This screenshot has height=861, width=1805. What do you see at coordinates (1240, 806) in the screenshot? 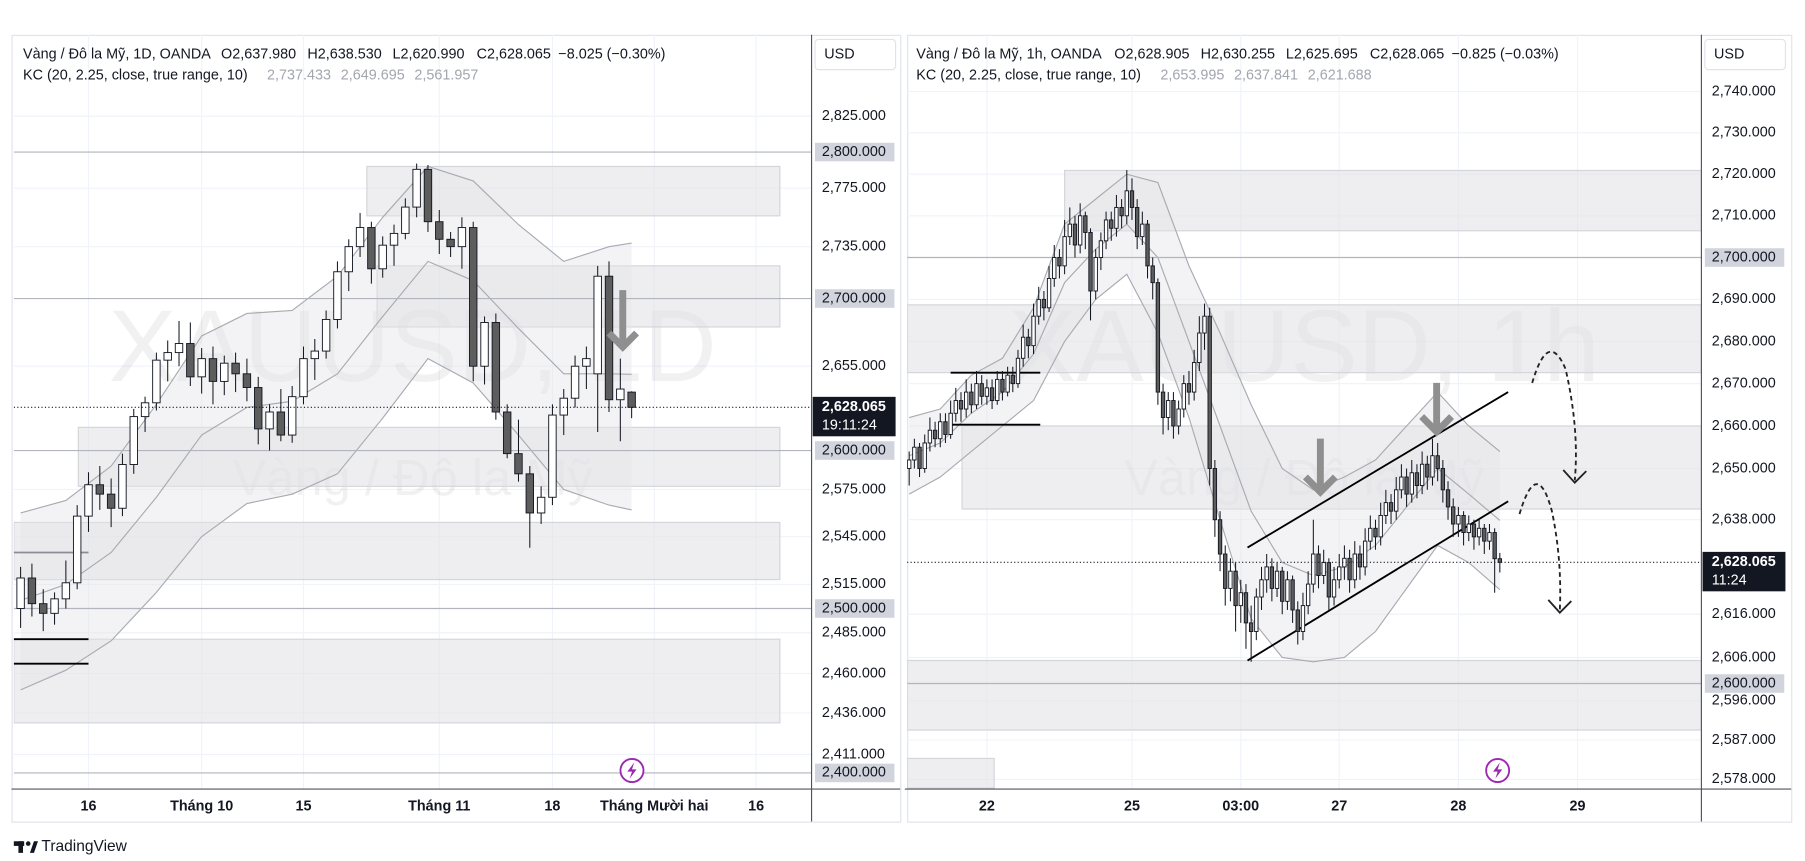
I see `x-tick-label: 03:00` at bounding box center [1240, 806].